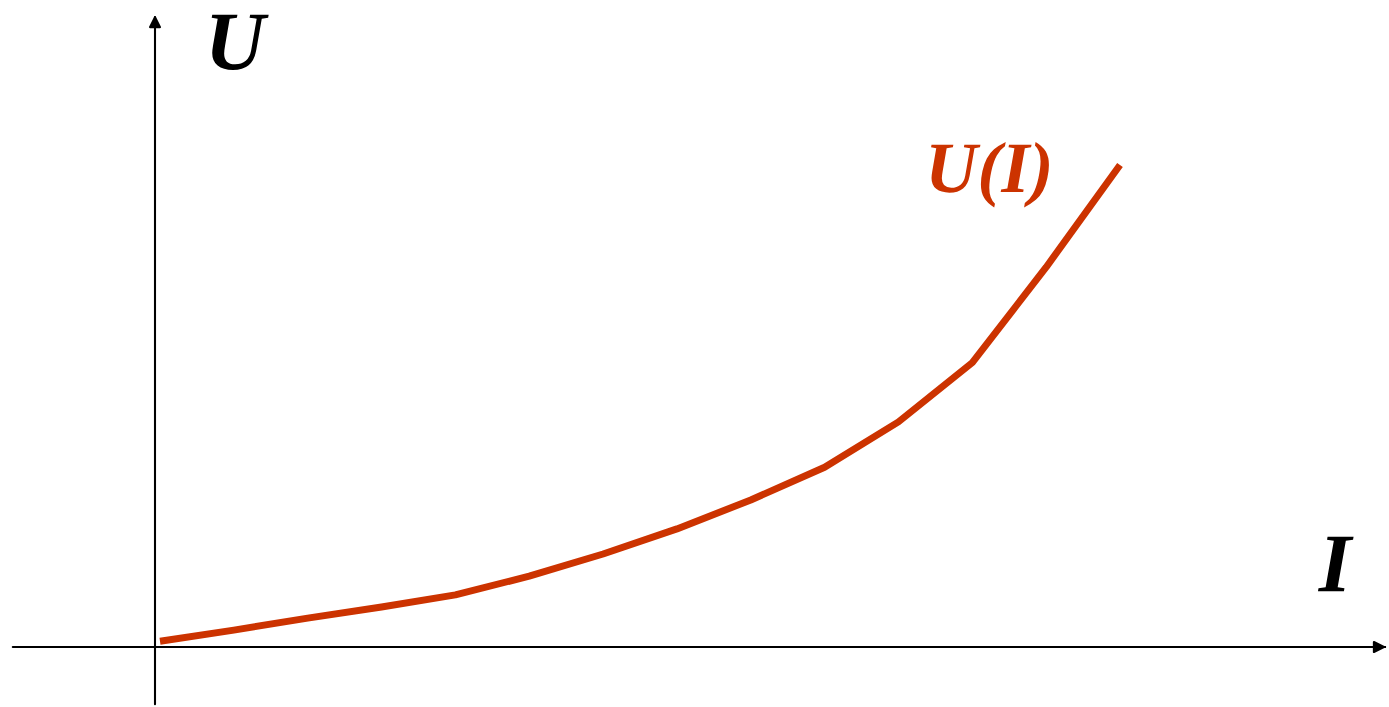 The height and width of the screenshot is (707, 1389). What do you see at coordinates (1335, 564) in the screenshot?
I see `x-axis-title: I` at bounding box center [1335, 564].